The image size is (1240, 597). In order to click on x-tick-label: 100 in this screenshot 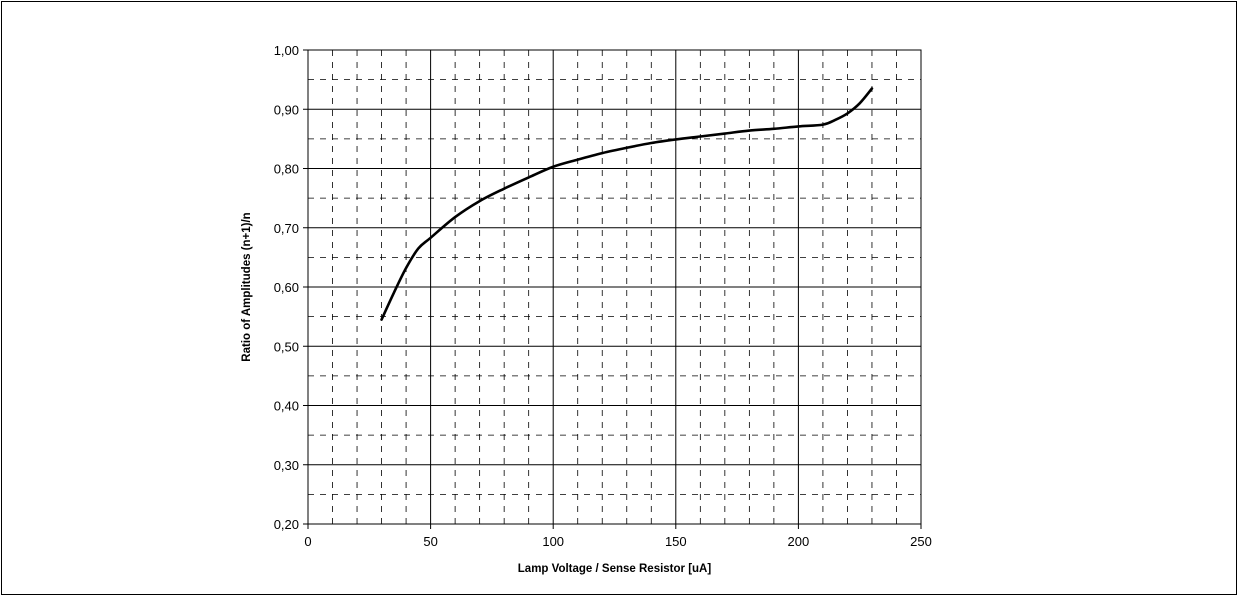, I will do `click(553, 541)`.